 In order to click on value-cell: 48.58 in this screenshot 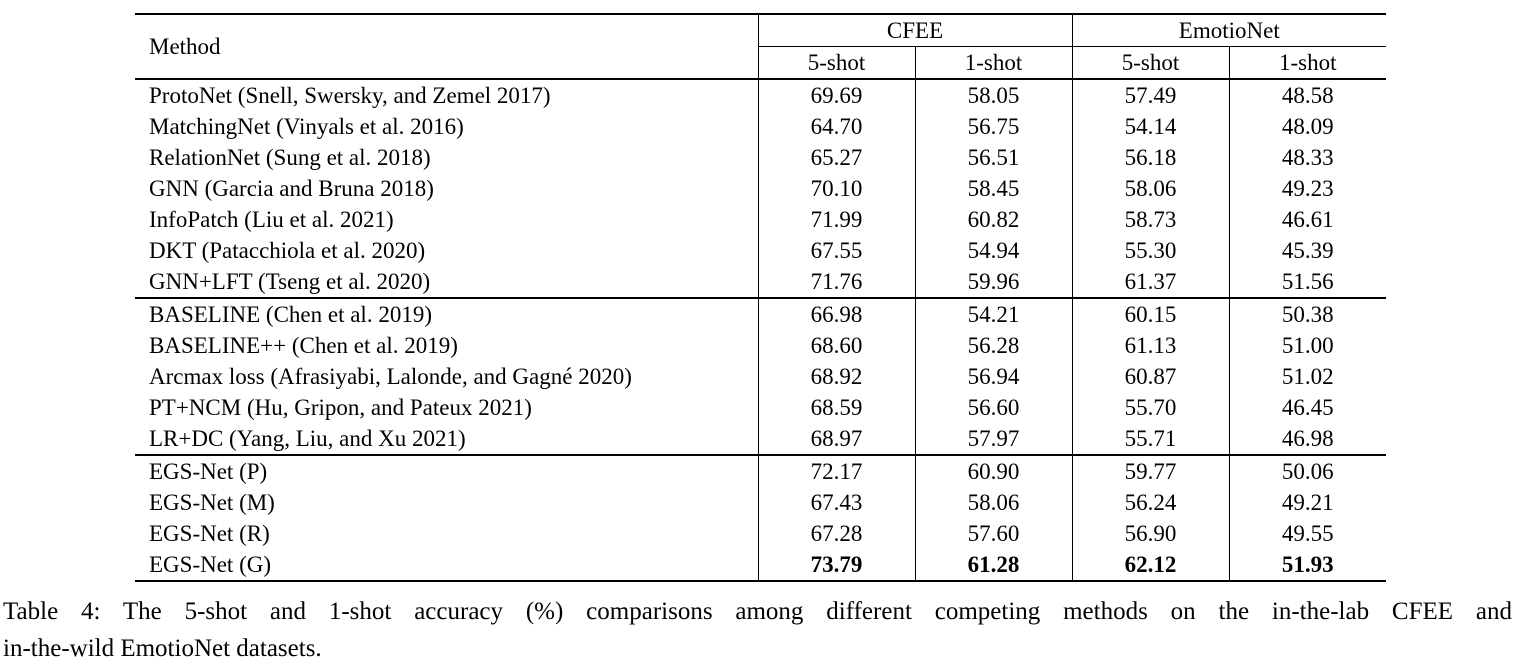, I will do `click(1307, 95)`.